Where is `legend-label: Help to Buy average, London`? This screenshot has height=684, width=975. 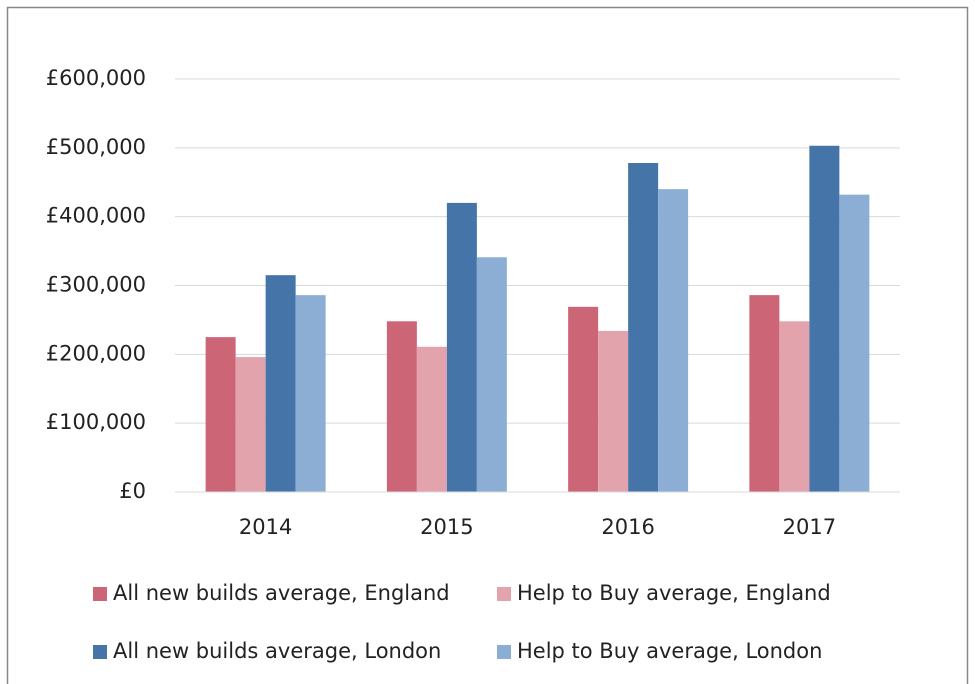 legend-label: Help to Buy average, London is located at coordinates (669, 651).